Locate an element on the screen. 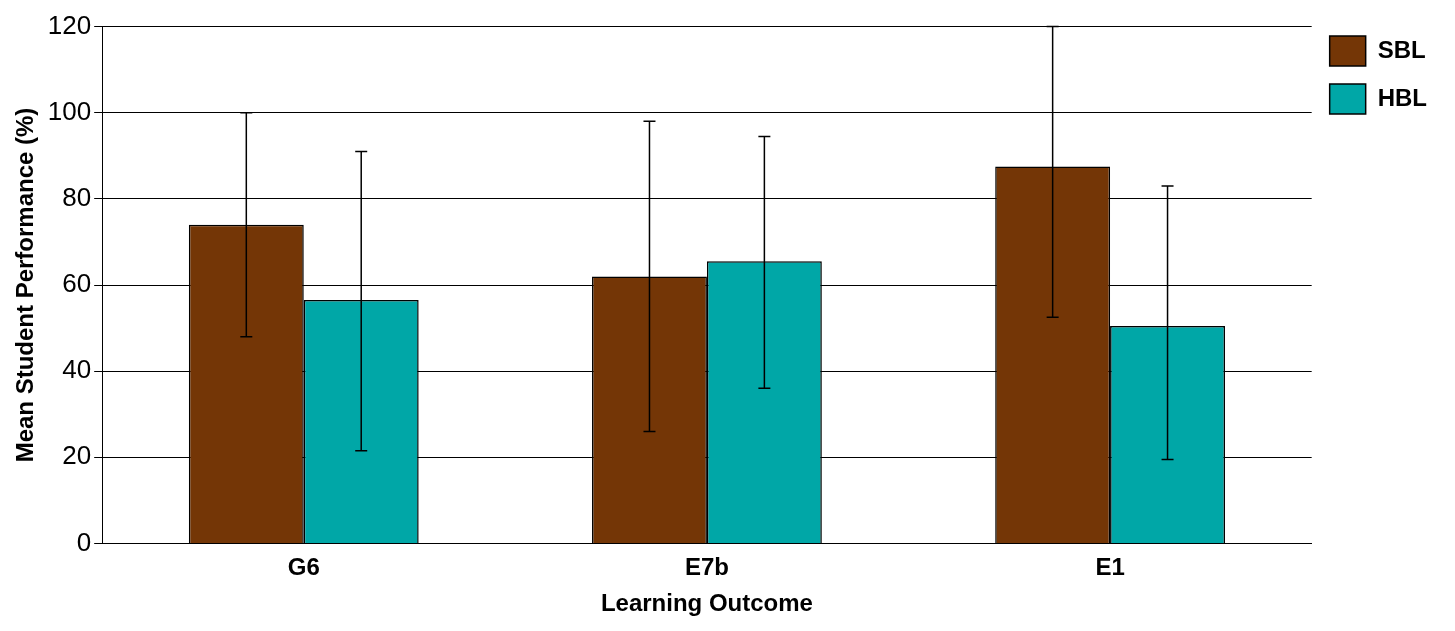 The image size is (1455, 631). y-tick-label: 120 is located at coordinates (69, 24).